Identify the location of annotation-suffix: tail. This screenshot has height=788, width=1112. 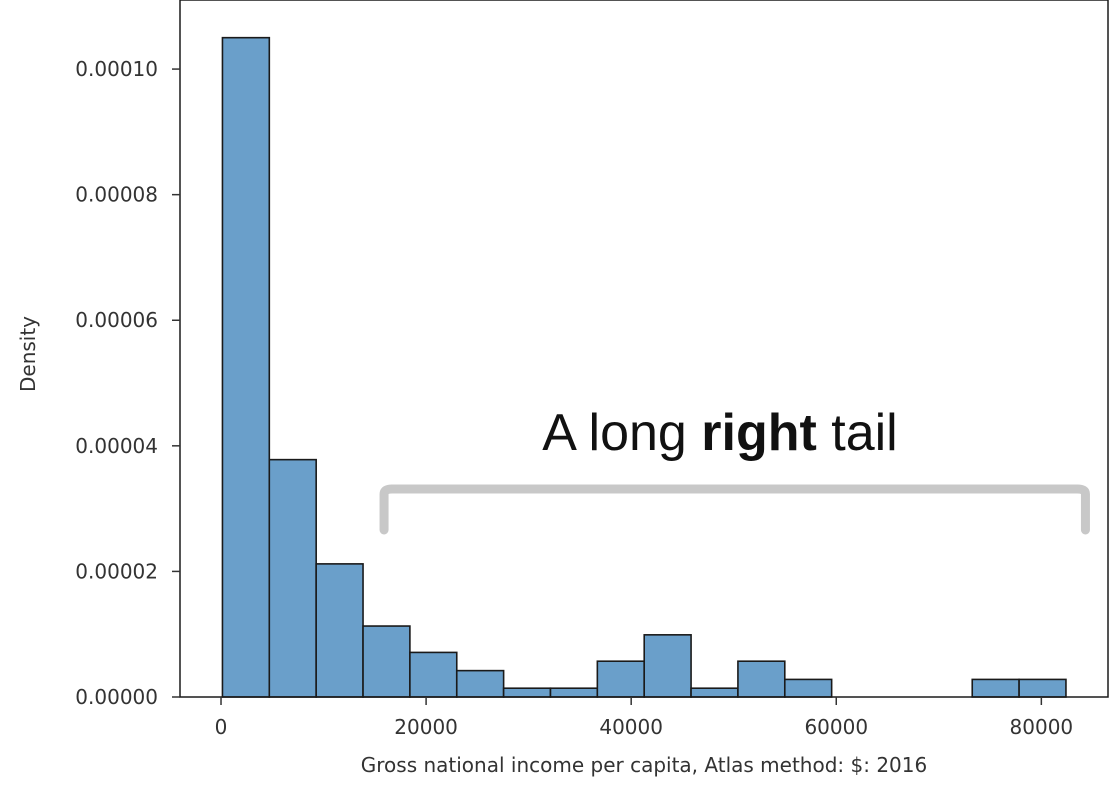
(857, 433).